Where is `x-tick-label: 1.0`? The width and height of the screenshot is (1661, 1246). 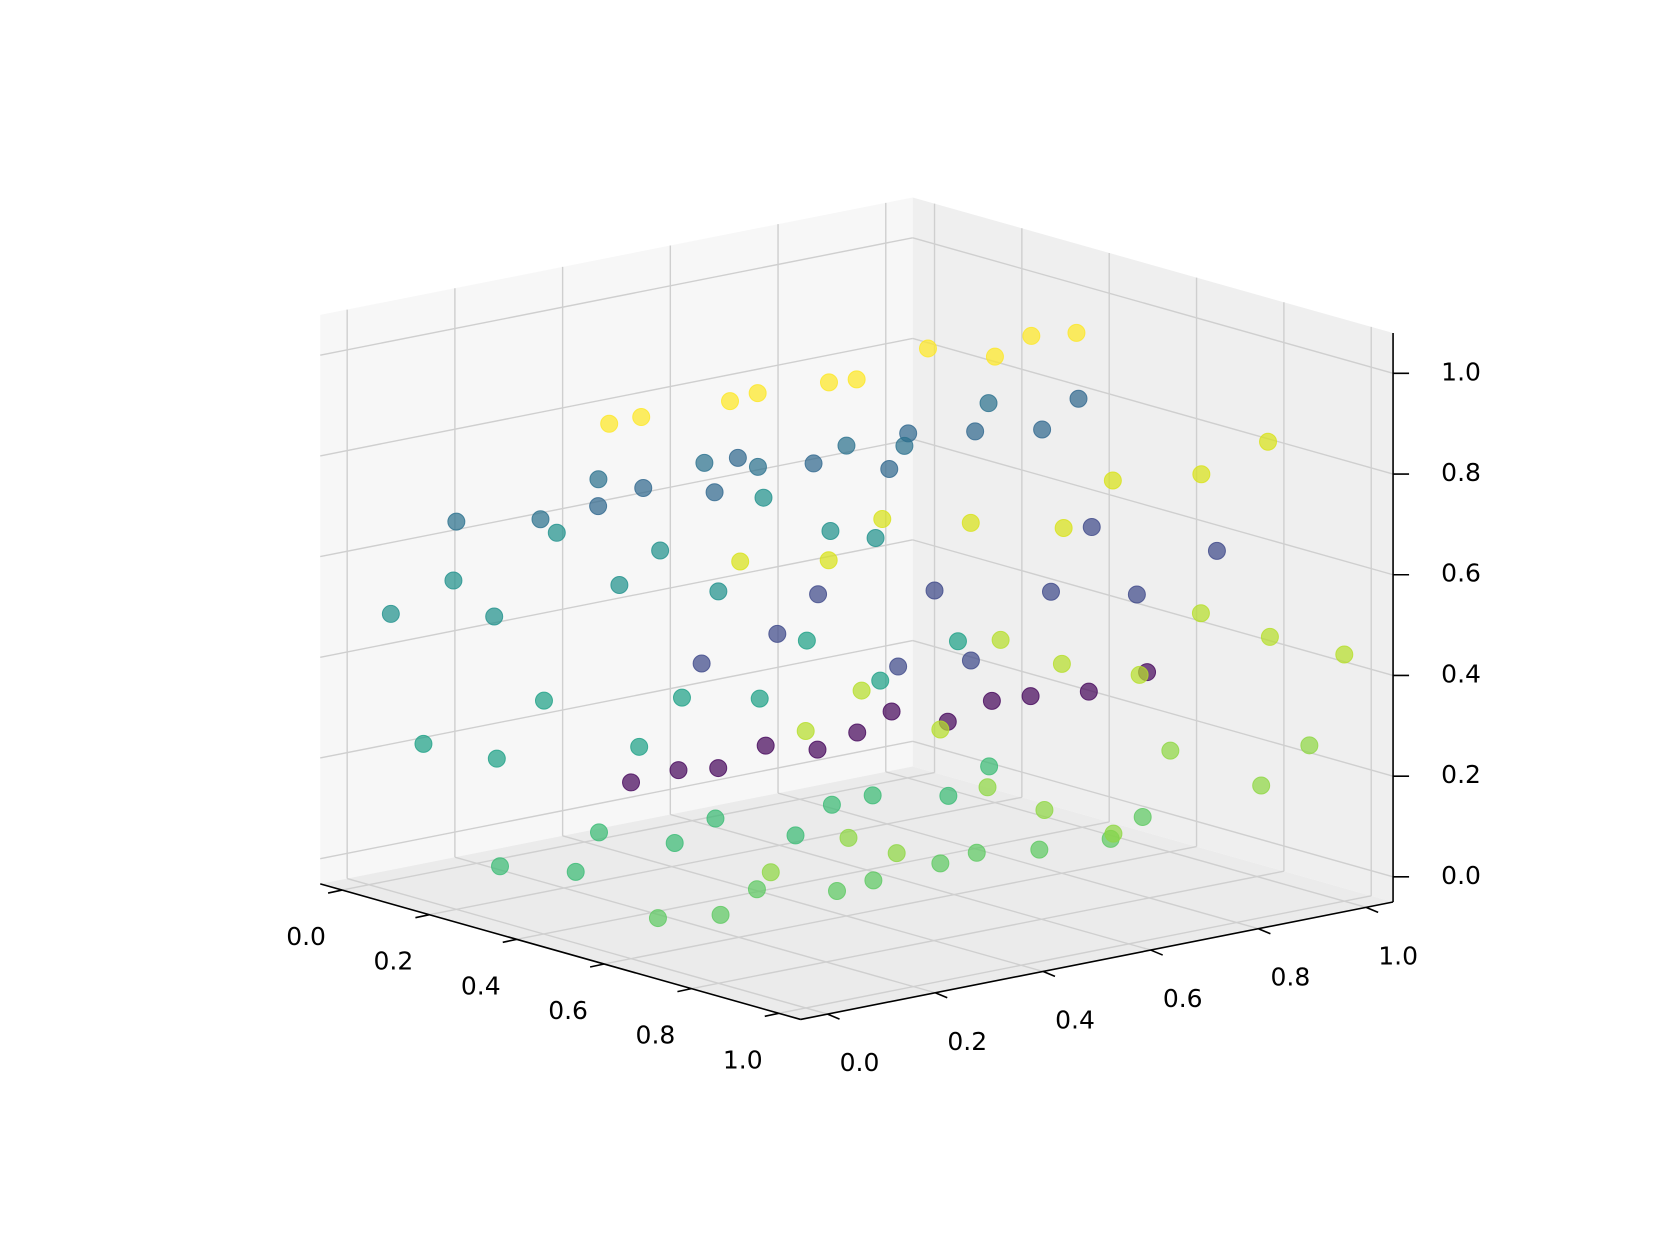 x-tick-label: 1.0 is located at coordinates (743, 1059).